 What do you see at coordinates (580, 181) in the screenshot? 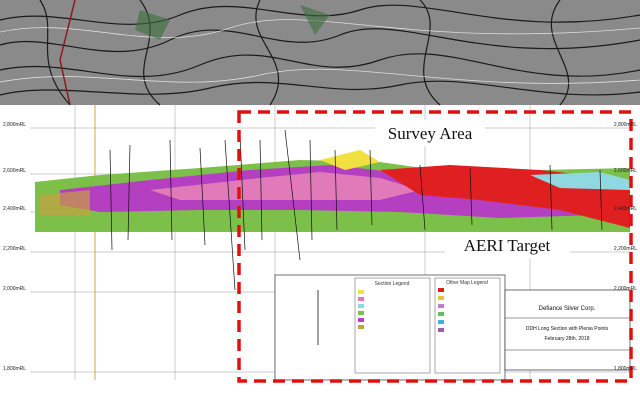
I see `unit-cyan` at bounding box center [580, 181].